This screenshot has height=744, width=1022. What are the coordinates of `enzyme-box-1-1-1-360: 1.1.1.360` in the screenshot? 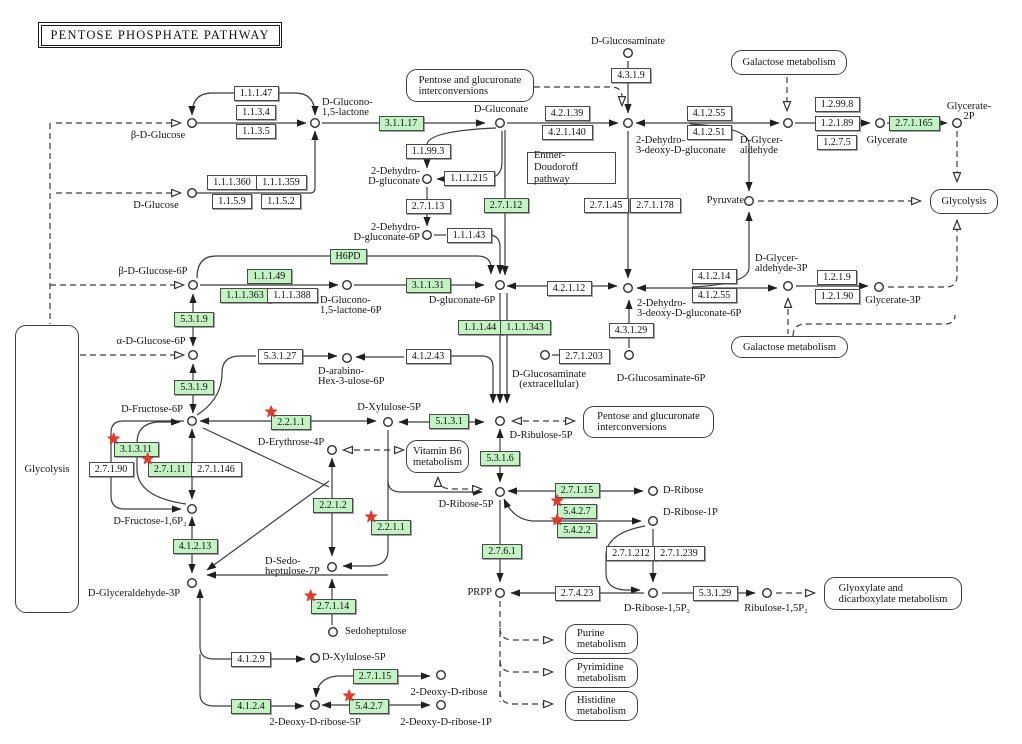 It's located at (232, 182).